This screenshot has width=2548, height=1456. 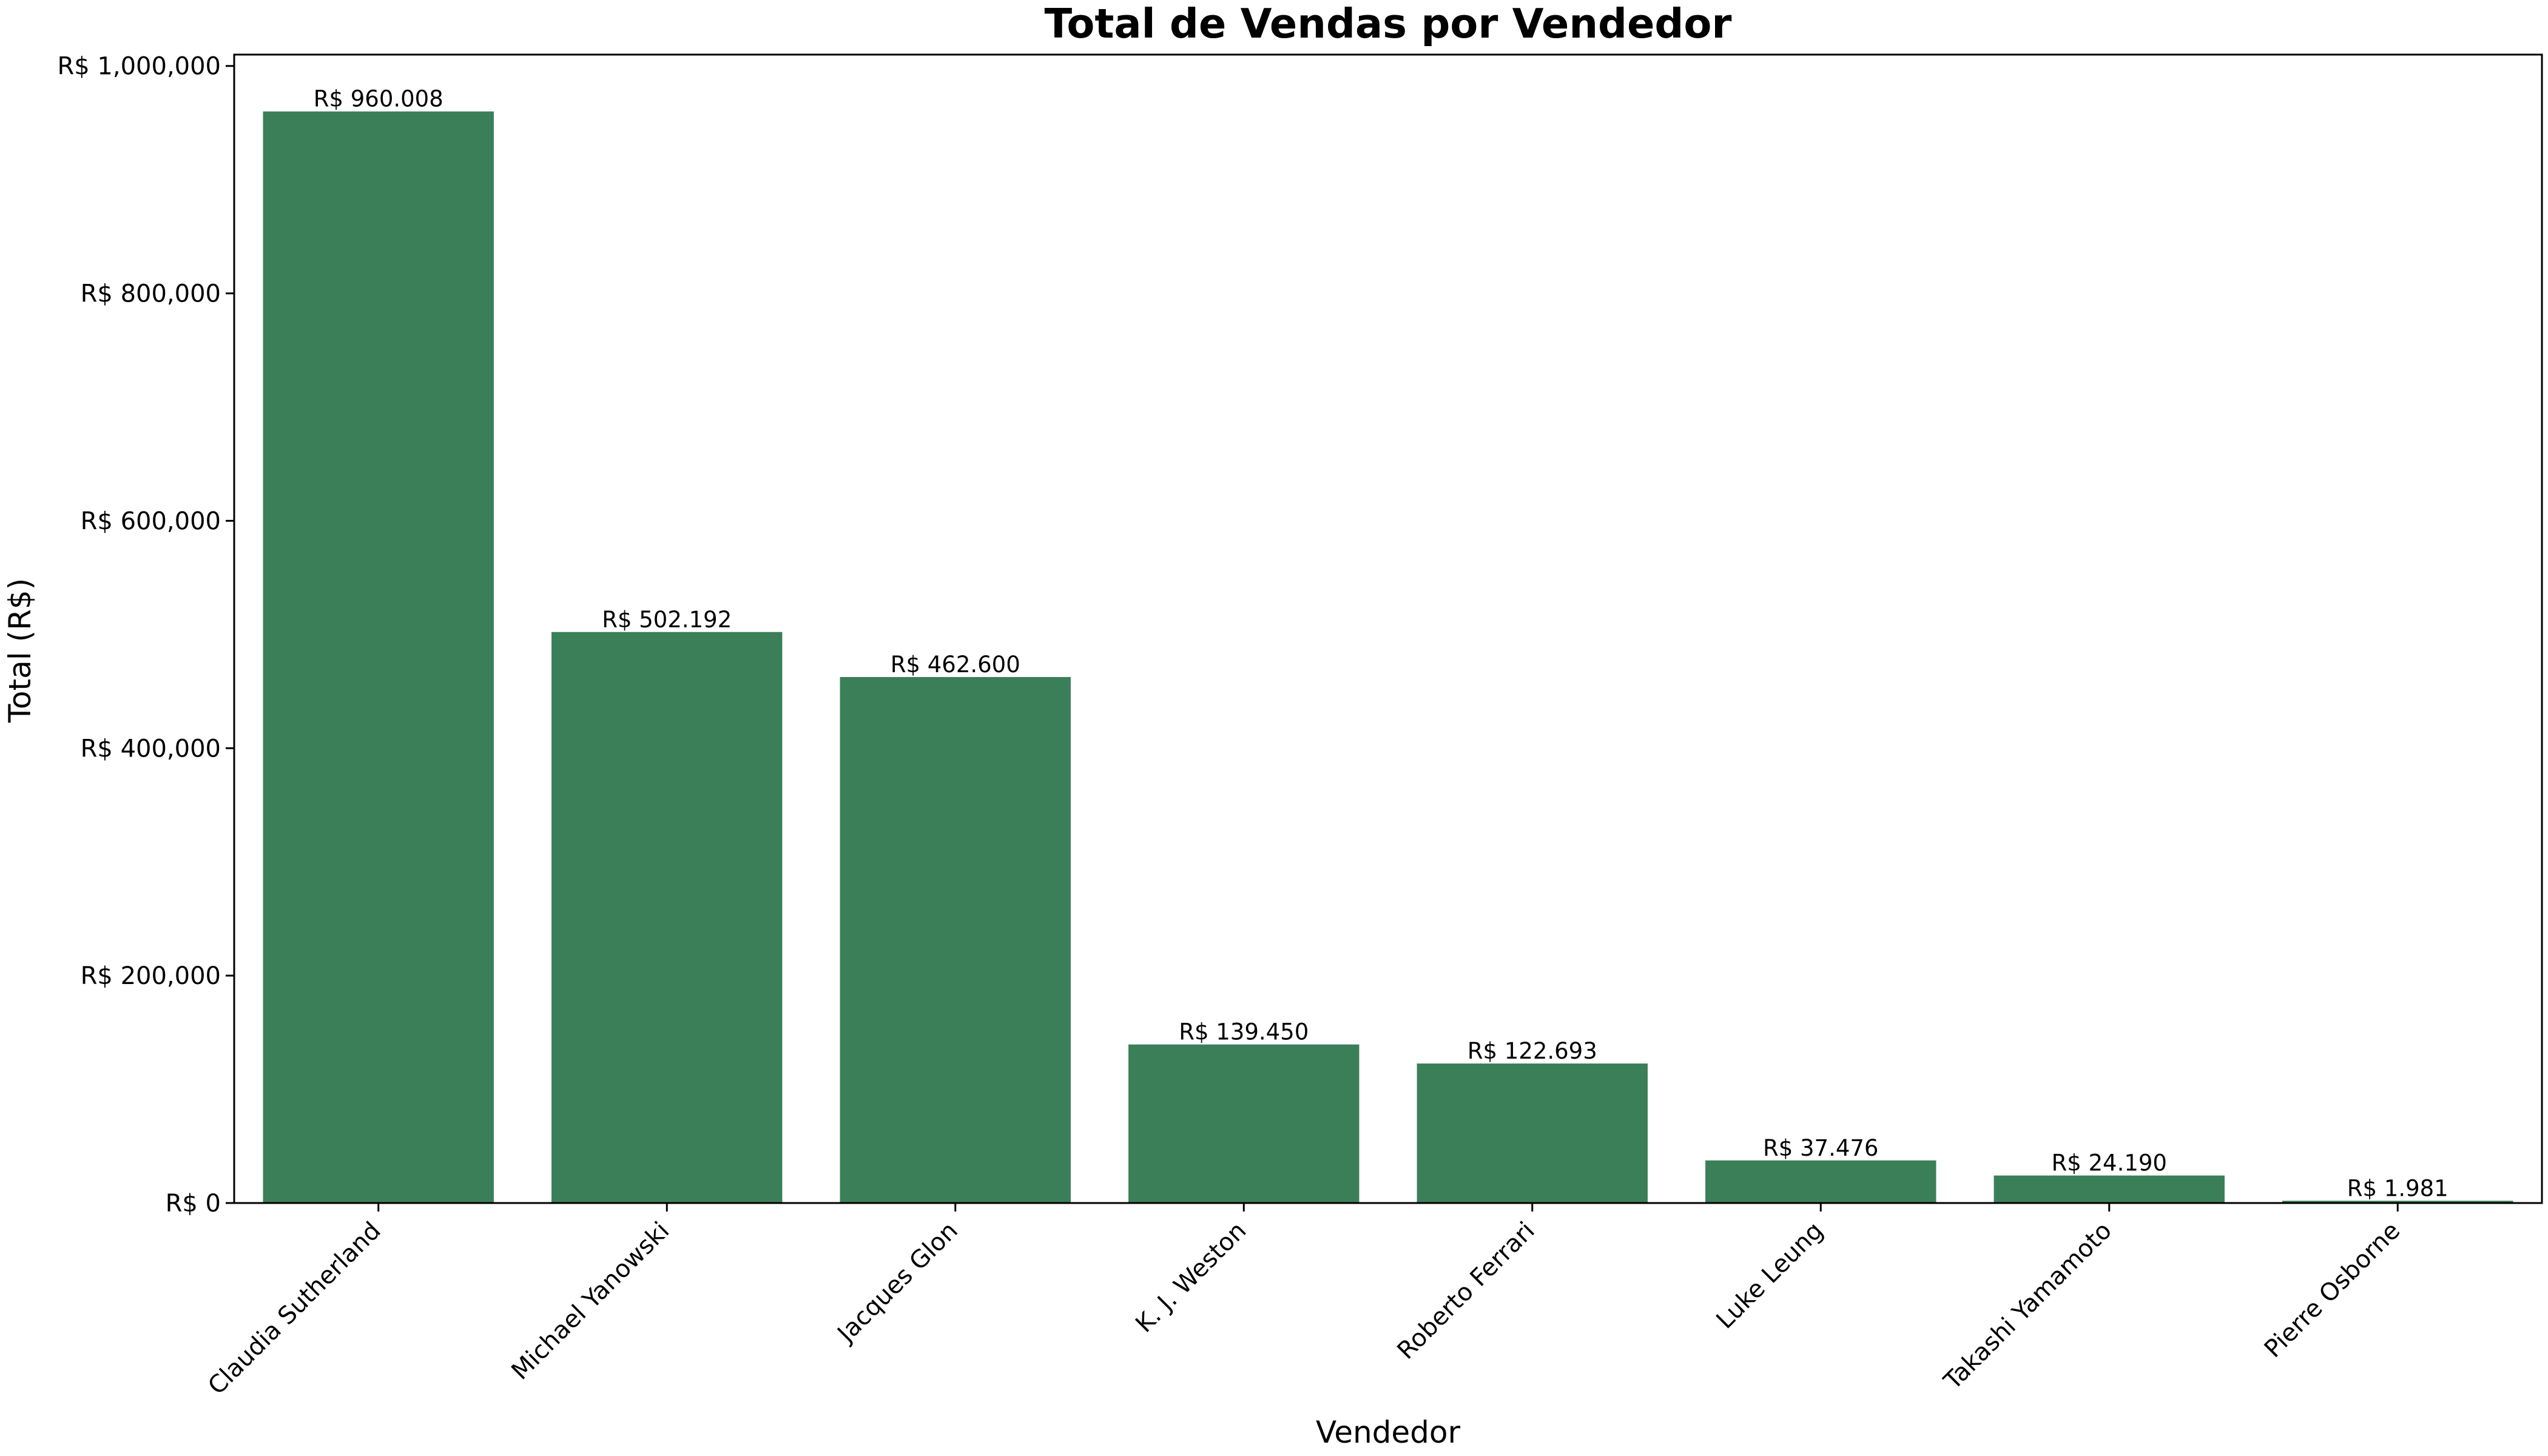 What do you see at coordinates (151, 521) in the screenshot?
I see `y-tick-label: R$ 600,000` at bounding box center [151, 521].